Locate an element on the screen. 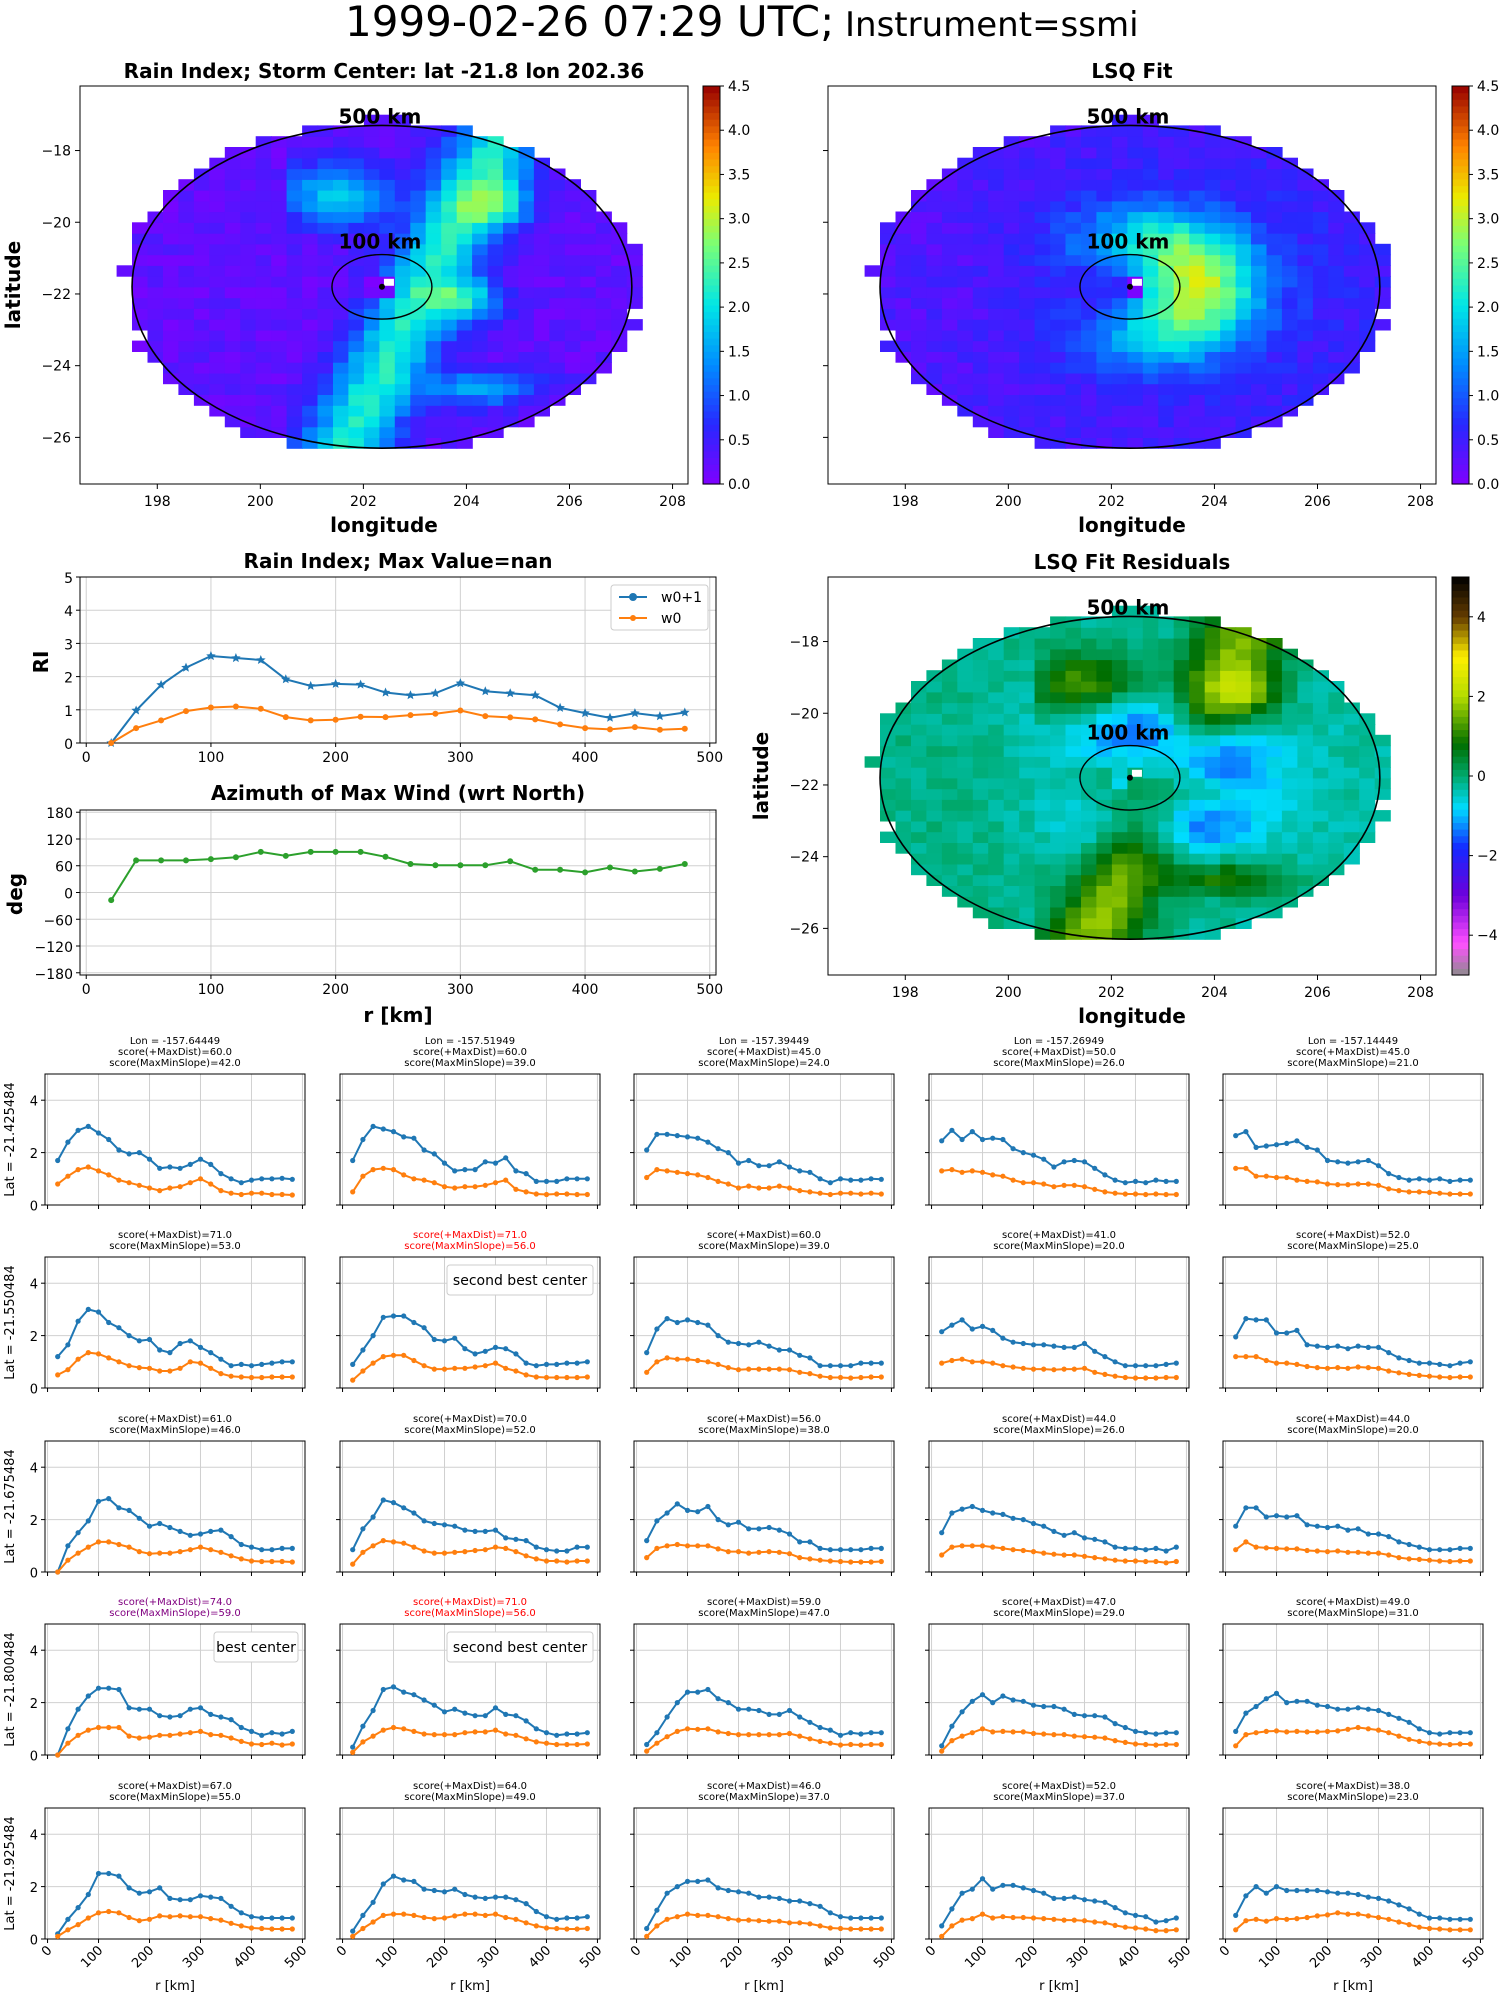 Image resolution: width=1500 pixels, height=2000 pixels. candidate-r2c2-score-maxdist: score(+MaxDist)=56.0 is located at coordinates (764, 1419).